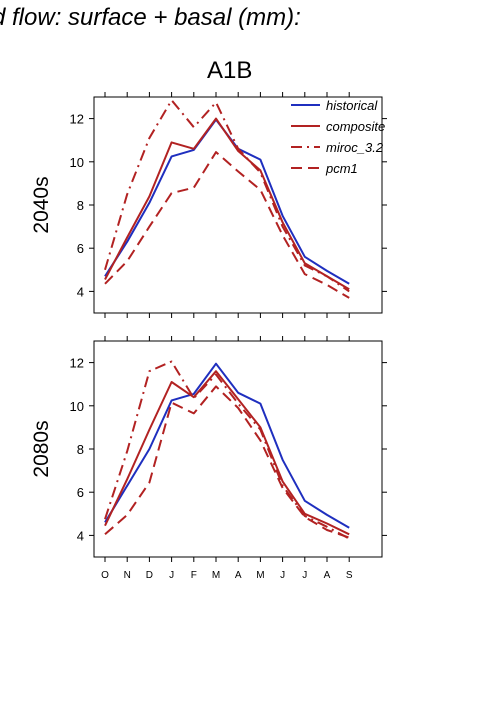 Image resolution: width=501 pixels, height=709 pixels. What do you see at coordinates (194, 575) in the screenshot?
I see `x-tick-label: F` at bounding box center [194, 575].